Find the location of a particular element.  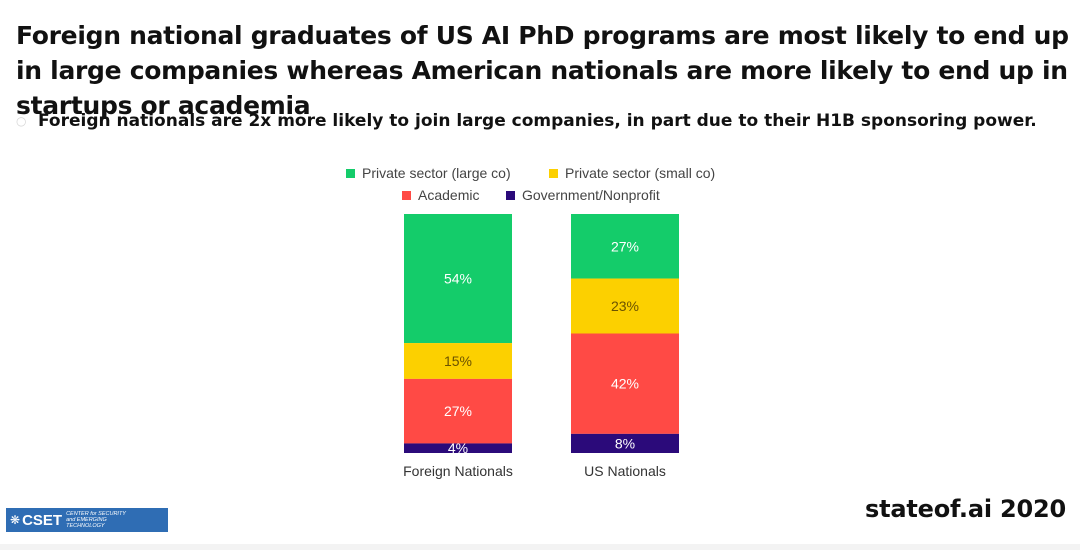

source-label: stateof.ai 2020 is located at coordinates (965, 509).